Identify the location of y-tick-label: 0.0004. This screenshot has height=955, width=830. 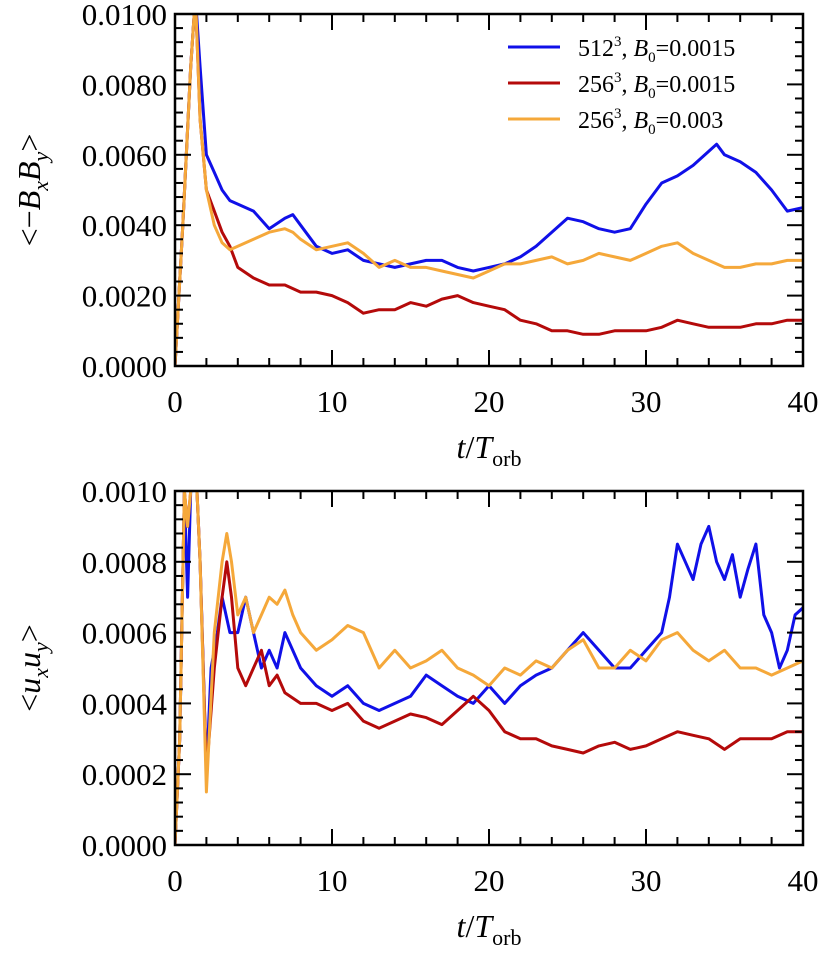
(125, 703).